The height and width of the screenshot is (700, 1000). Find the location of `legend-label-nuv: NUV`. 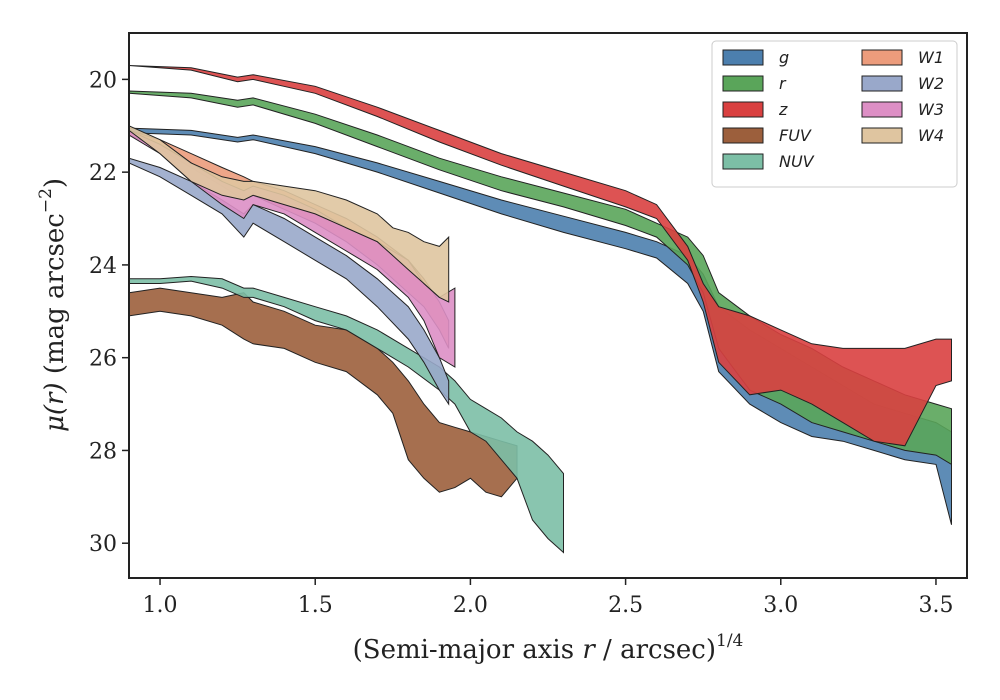

legend-label-nuv: NUV is located at coordinates (797, 161).